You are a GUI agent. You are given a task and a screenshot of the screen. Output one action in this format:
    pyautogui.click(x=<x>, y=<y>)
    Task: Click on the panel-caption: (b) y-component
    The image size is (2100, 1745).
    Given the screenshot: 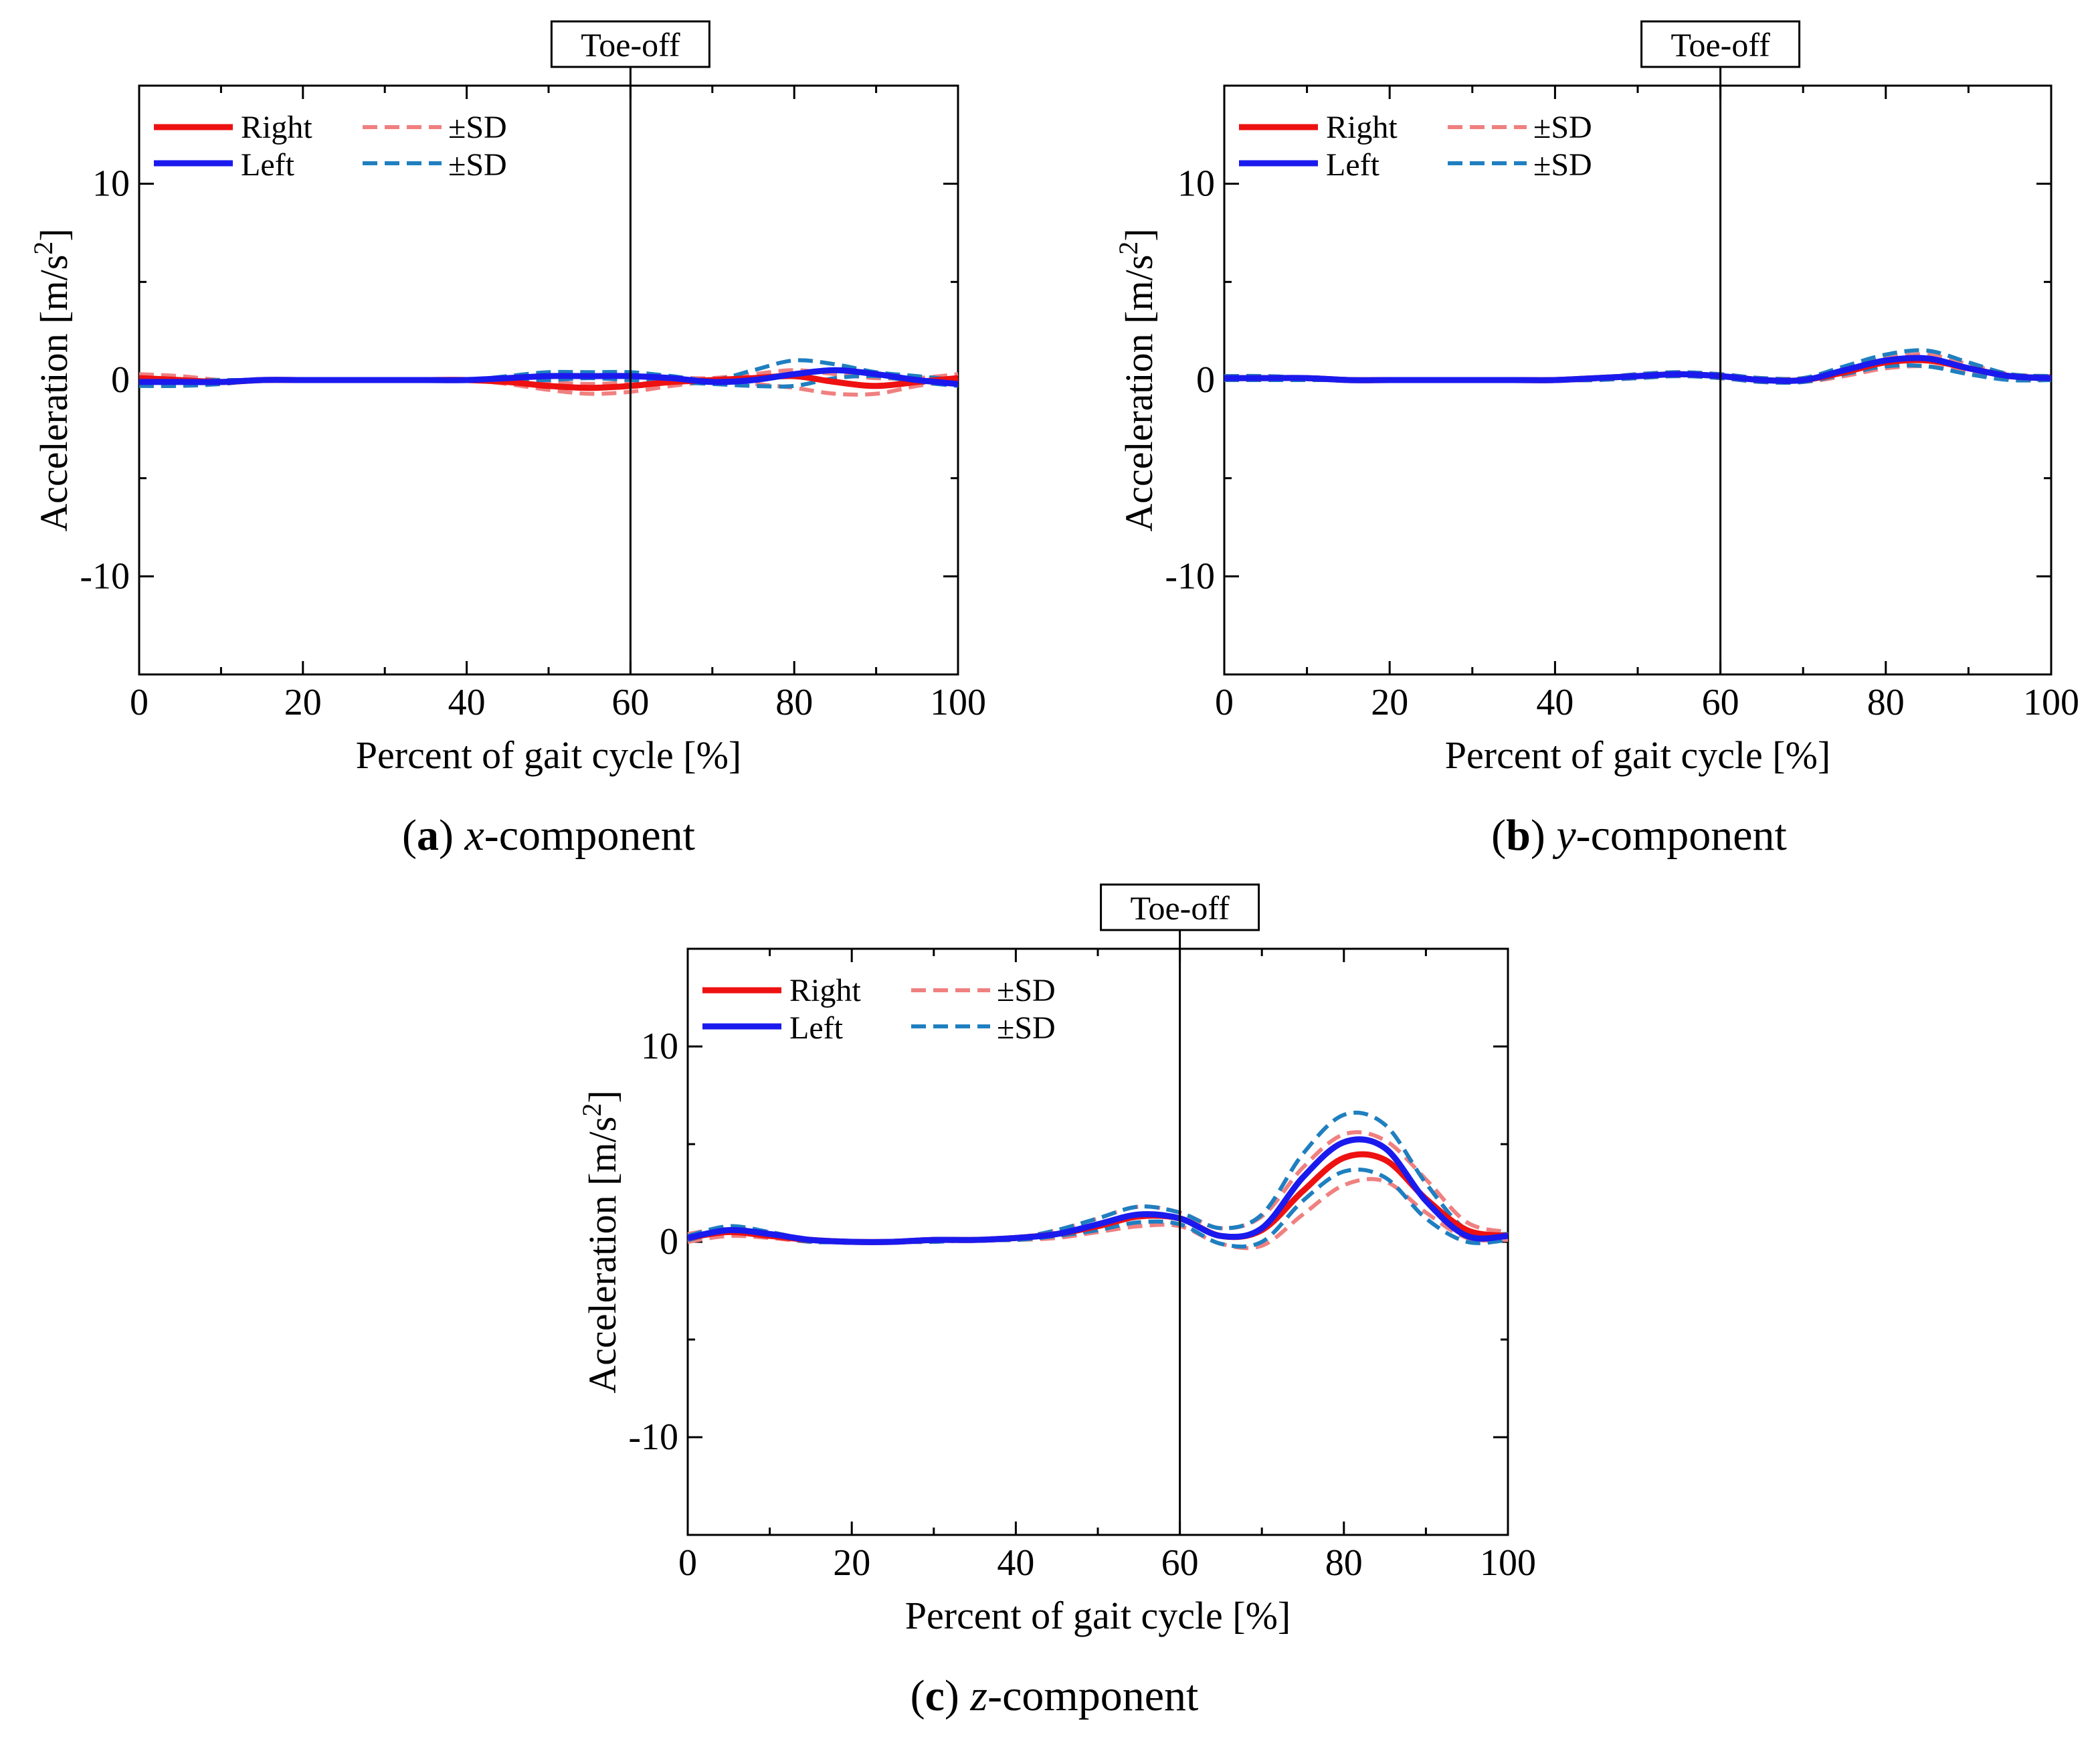 What is the action you would take?
    pyautogui.click(x=1639, y=835)
    